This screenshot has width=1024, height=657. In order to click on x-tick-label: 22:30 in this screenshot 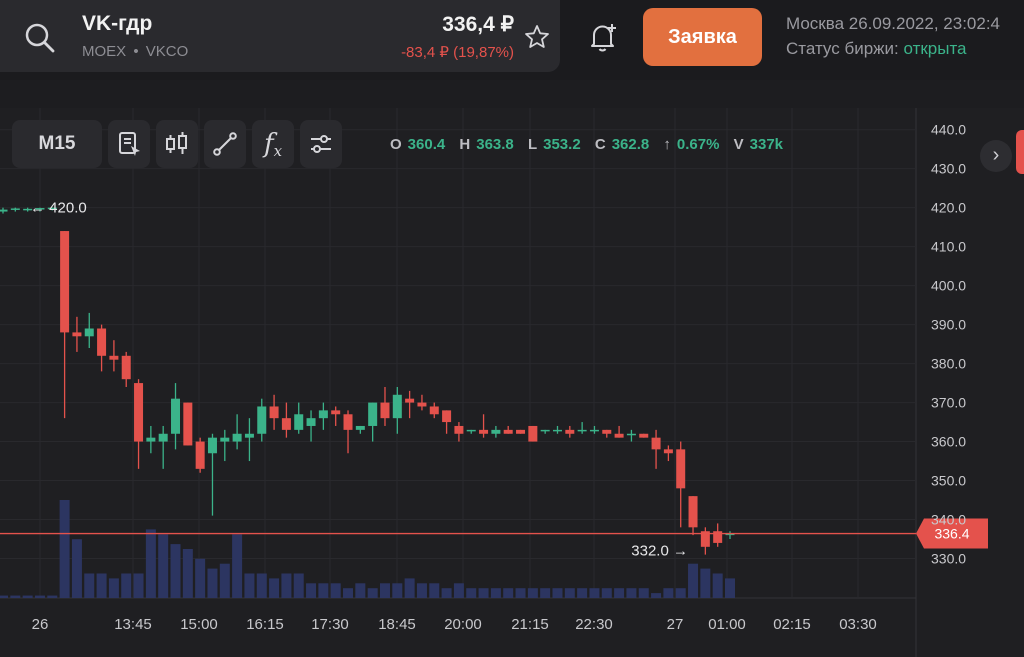, I will do `click(594, 624)`.